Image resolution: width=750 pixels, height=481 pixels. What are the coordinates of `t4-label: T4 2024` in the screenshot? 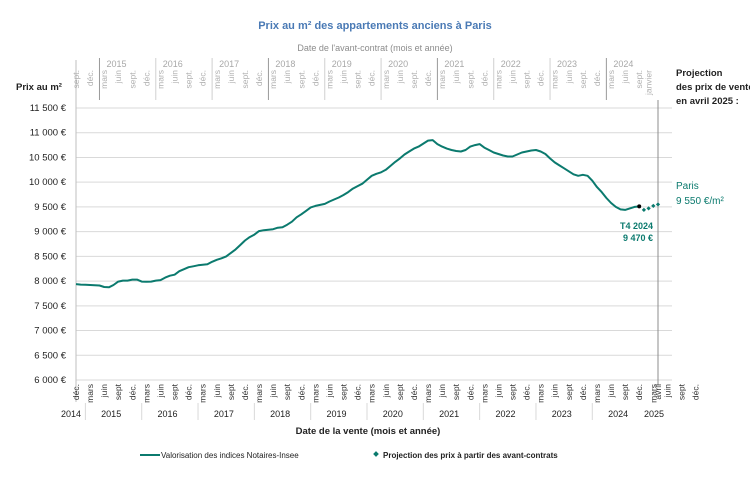 It's located at (636, 226).